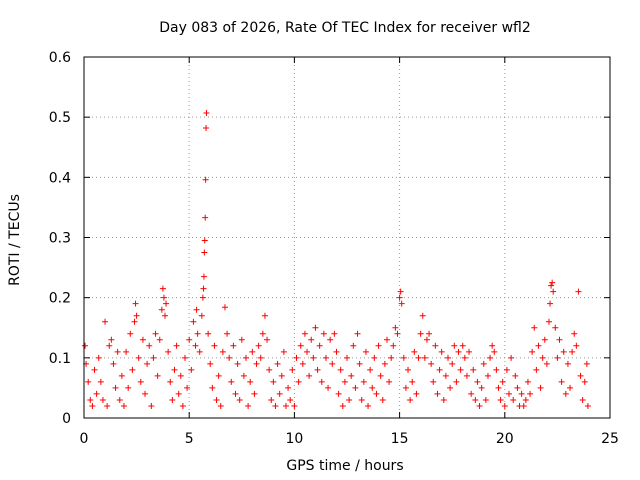  What do you see at coordinates (15, 240) in the screenshot?
I see `y-axis-label: ROTI / TECUs` at bounding box center [15, 240].